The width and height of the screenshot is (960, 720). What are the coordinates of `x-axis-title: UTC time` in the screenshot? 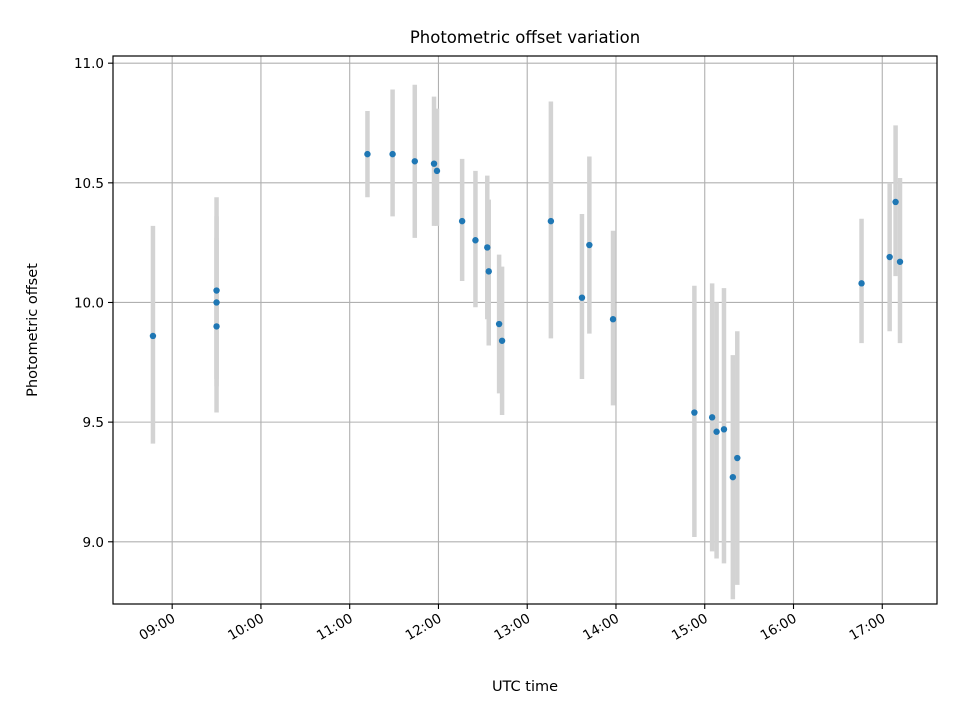 It's located at (525, 687).